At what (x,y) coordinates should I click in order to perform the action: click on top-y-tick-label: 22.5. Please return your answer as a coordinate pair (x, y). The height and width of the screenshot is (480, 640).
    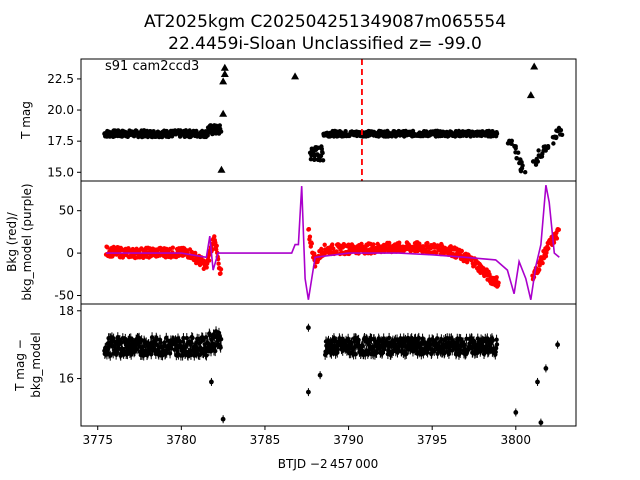
    Looking at the image, I should click on (60, 79).